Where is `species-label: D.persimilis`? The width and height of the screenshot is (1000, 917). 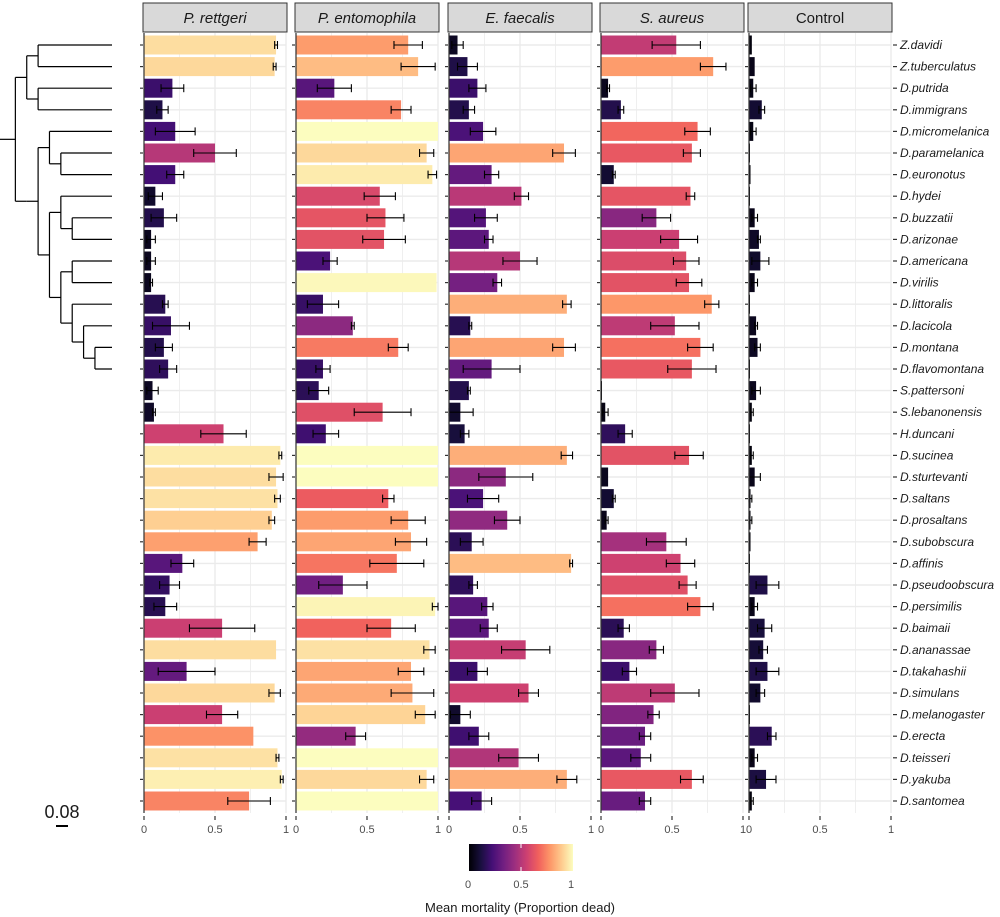 species-label: D.persimilis is located at coordinates (931, 607).